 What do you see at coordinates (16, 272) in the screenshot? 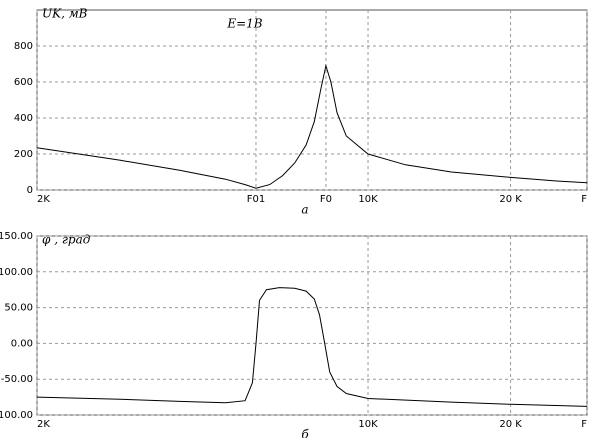
I see `y-tick-label: 100.00` at bounding box center [16, 272].